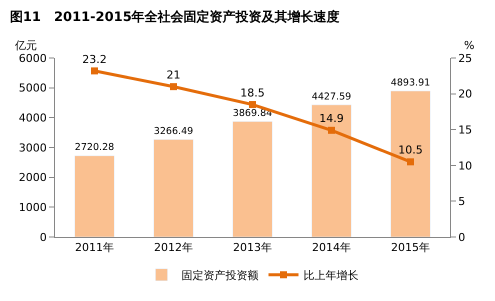 The width and height of the screenshot is (495, 301). What do you see at coordinates (173, 75) in the screenshot?
I see `data-label: 21` at bounding box center [173, 75].